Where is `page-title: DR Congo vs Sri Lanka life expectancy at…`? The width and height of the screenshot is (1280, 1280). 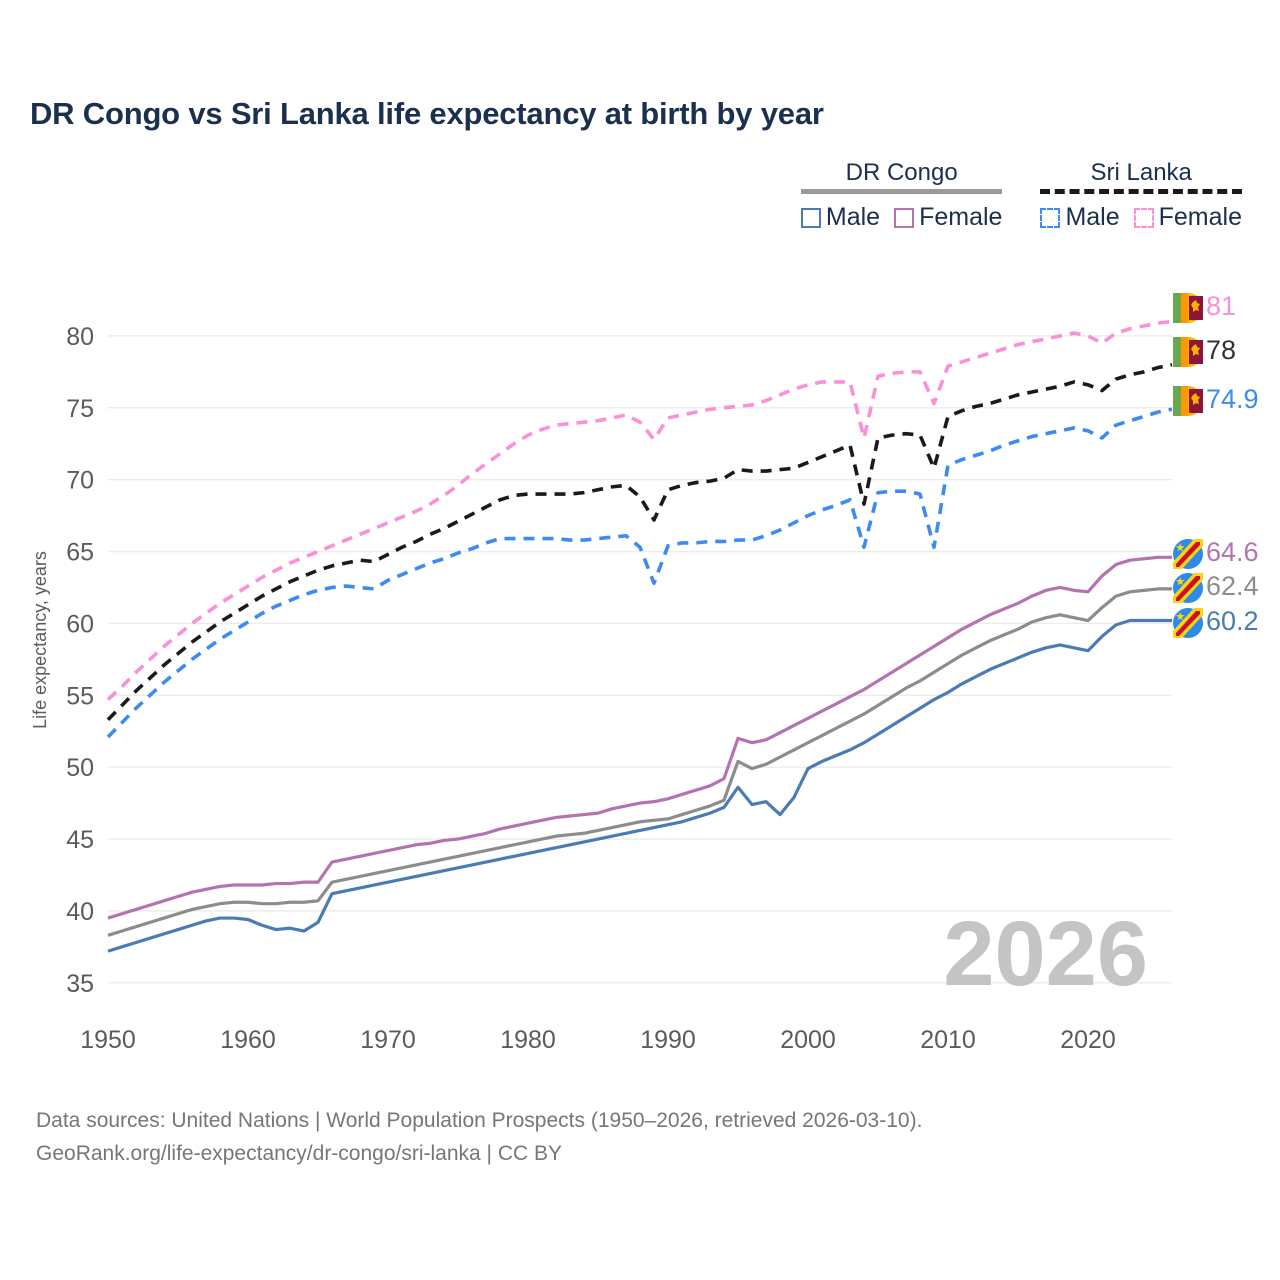 page-title: DR Congo vs Sri Lanka life expectancy at… is located at coordinates (427, 113).